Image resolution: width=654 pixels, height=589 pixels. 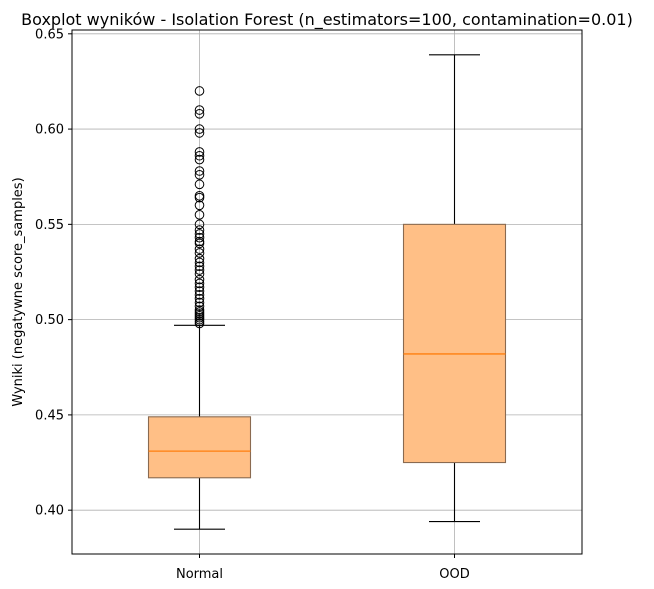 What do you see at coordinates (53, 273) in the screenshot?
I see `y-axis-ticks: 0.40 0.45 0.50 0.55 0.60 0.65` at bounding box center [53, 273].